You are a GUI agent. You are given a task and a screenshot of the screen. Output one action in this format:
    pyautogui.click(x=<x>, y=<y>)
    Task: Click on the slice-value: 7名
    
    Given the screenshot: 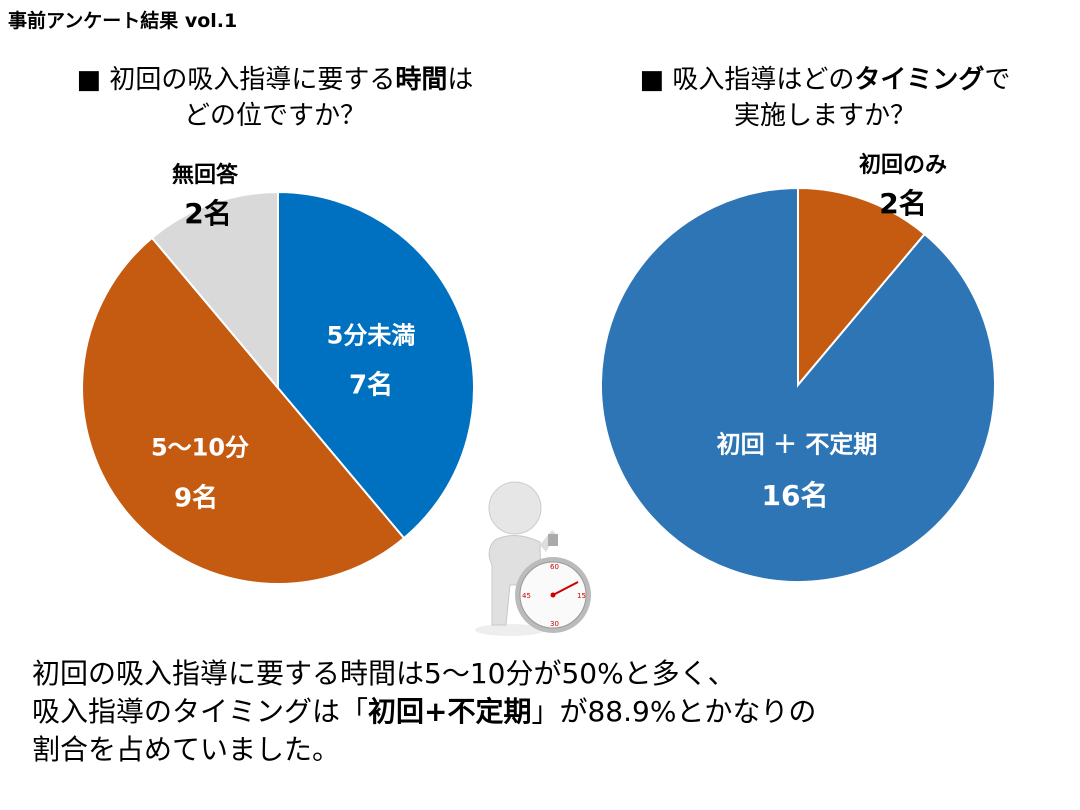 What is the action you would take?
    pyautogui.click(x=371, y=385)
    